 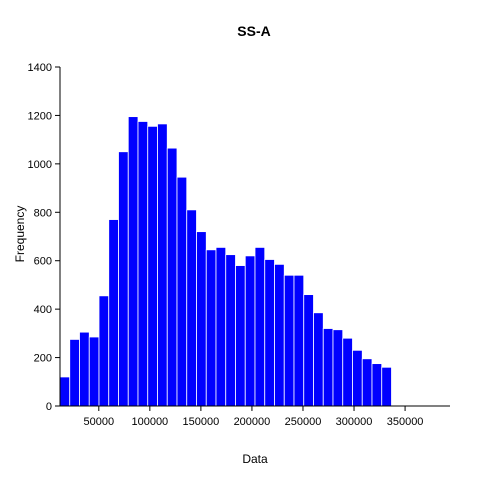 What do you see at coordinates (253, 31) in the screenshot?
I see `chart-title: SS-A` at bounding box center [253, 31].